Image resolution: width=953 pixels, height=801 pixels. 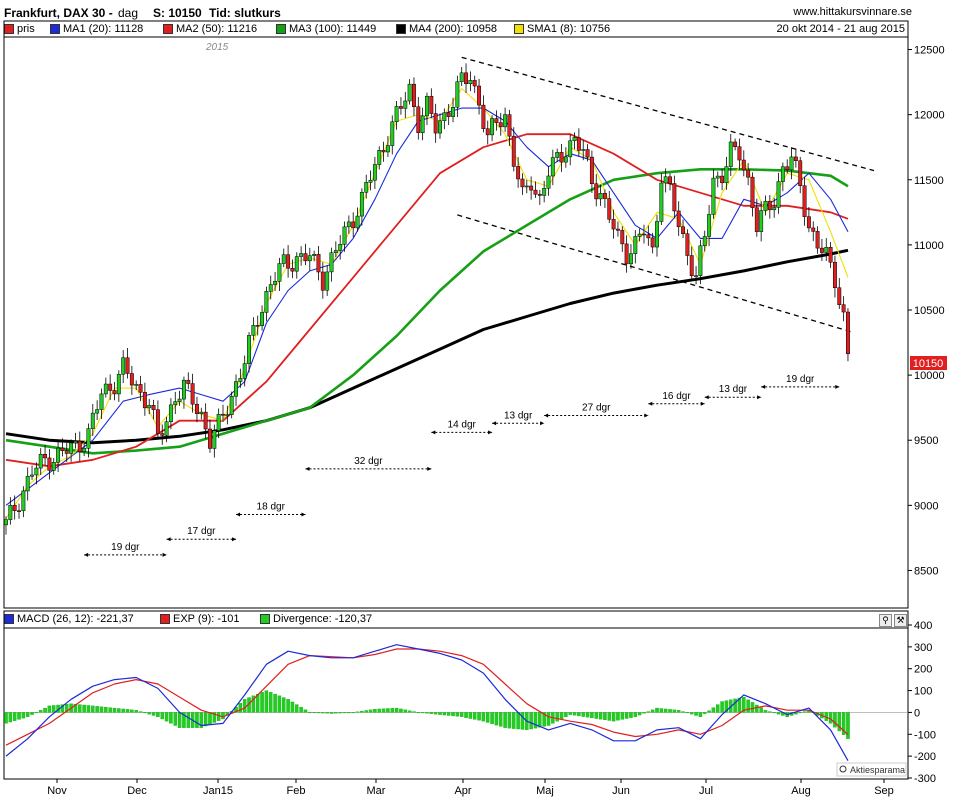 I want to click on cycle-label: 32 dgr, so click(x=368, y=461).